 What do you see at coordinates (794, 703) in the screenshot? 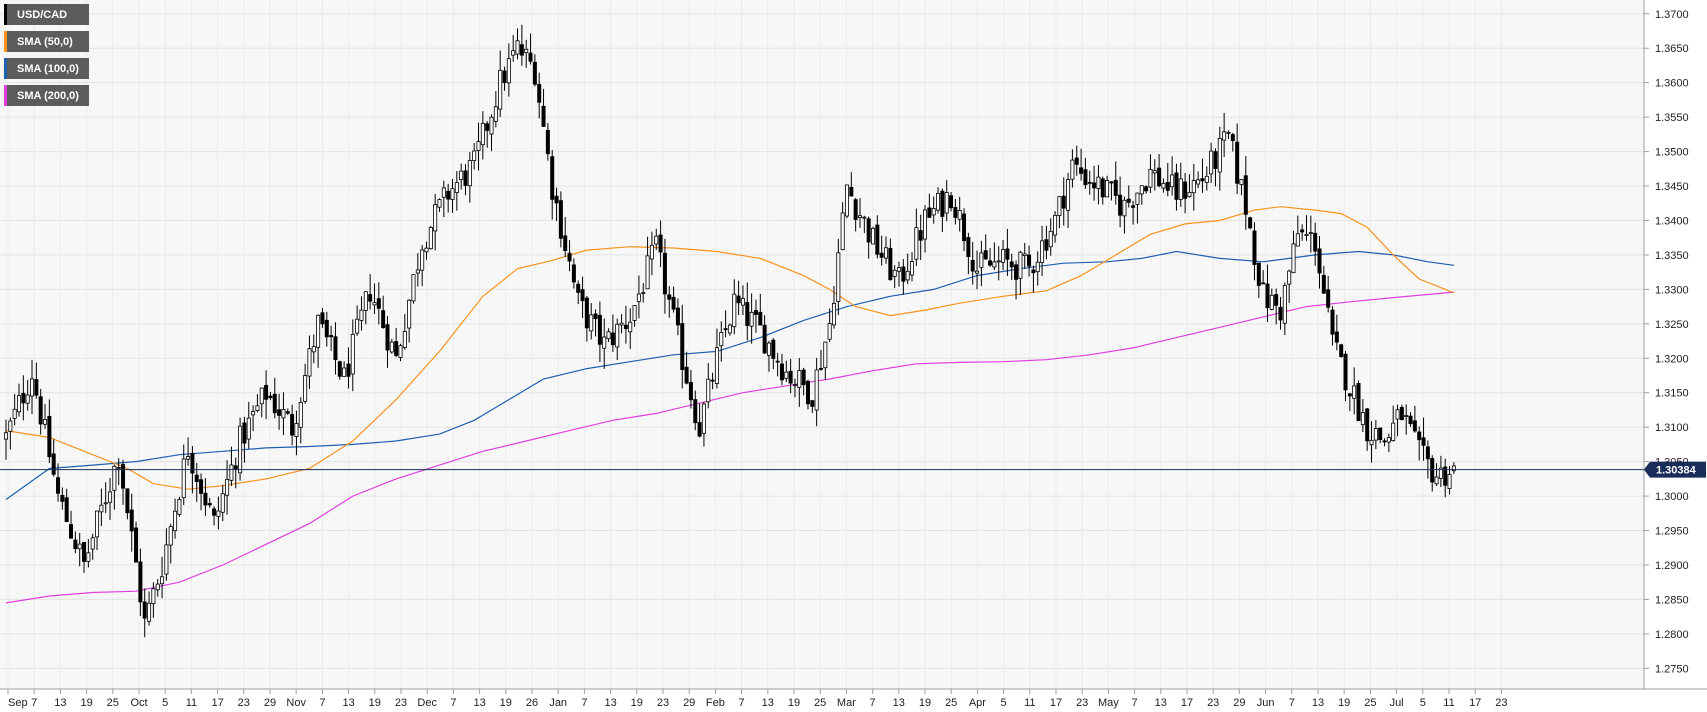
I see `x-tick-label: 19` at bounding box center [794, 703].